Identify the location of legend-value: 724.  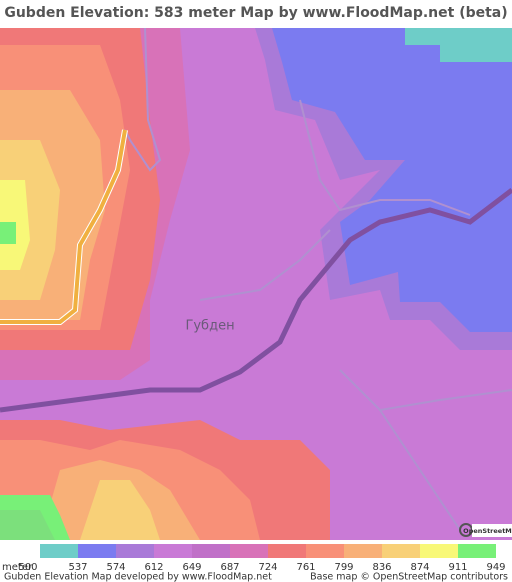
(267, 567).